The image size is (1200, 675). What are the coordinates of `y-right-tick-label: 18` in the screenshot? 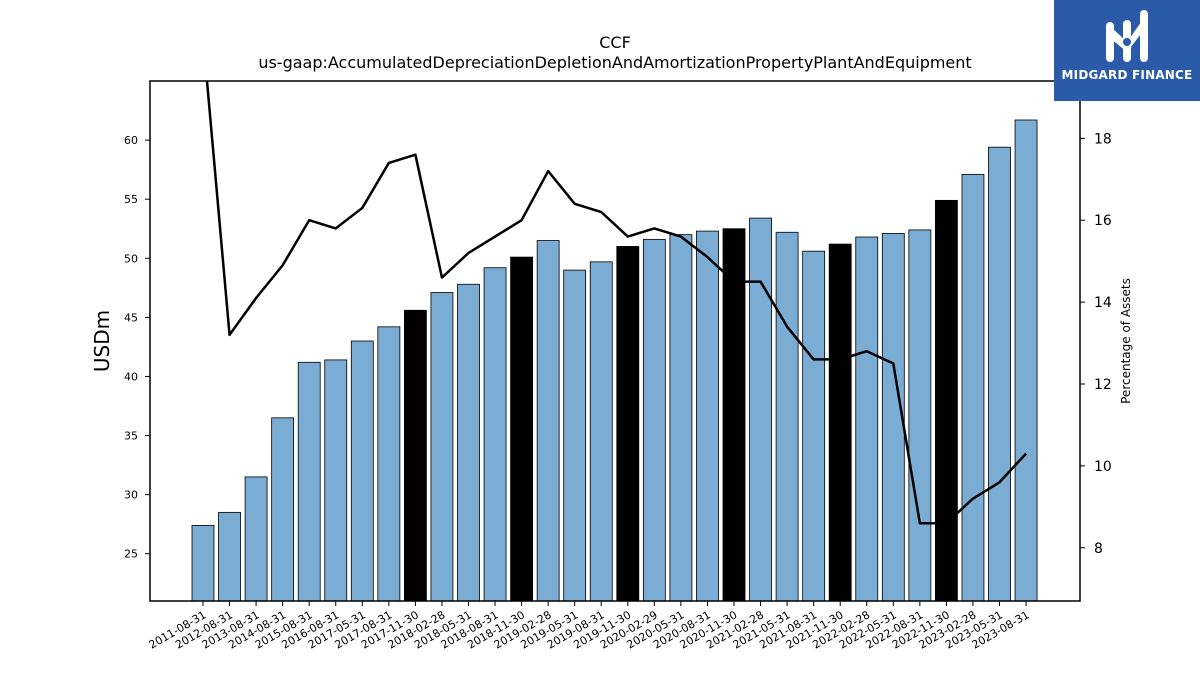 It's located at (1103, 139).